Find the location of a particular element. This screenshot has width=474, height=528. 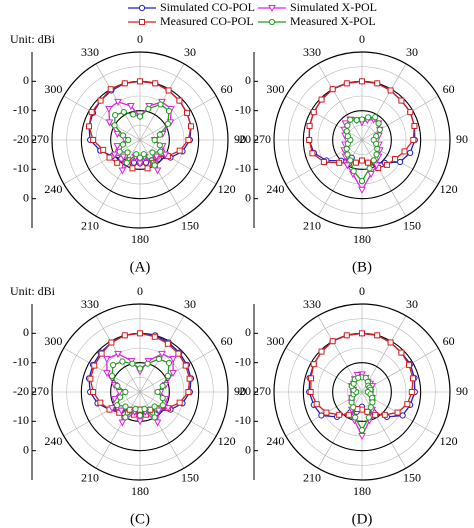

angle-label: 270 is located at coordinates (40, 391).